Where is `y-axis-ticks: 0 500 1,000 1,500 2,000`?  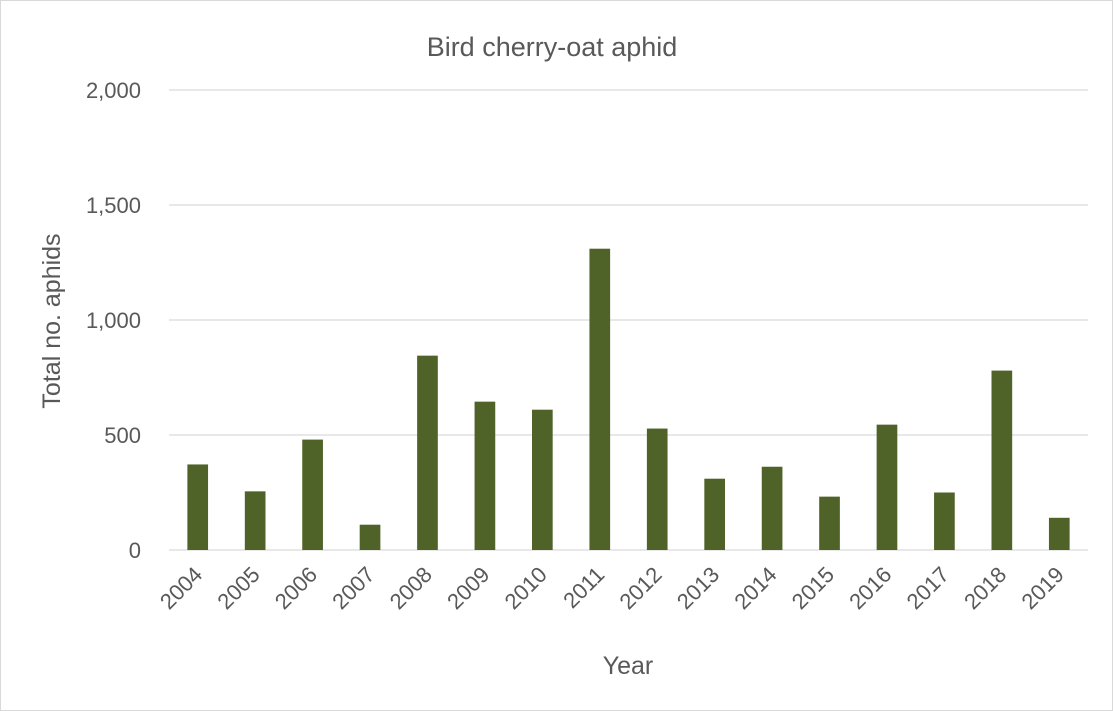 y-axis-ticks: 0 500 1,000 1,500 2,000 is located at coordinates (113, 320).